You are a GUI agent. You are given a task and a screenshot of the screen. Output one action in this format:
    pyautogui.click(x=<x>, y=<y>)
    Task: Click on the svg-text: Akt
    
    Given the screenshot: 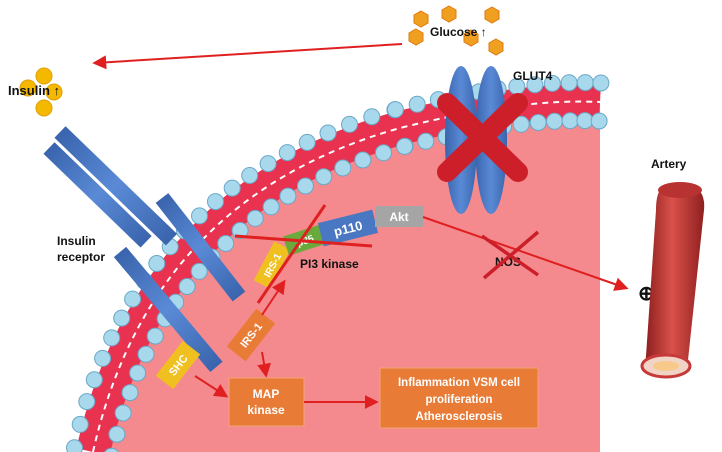 What is the action you would take?
    pyautogui.click(x=398, y=217)
    